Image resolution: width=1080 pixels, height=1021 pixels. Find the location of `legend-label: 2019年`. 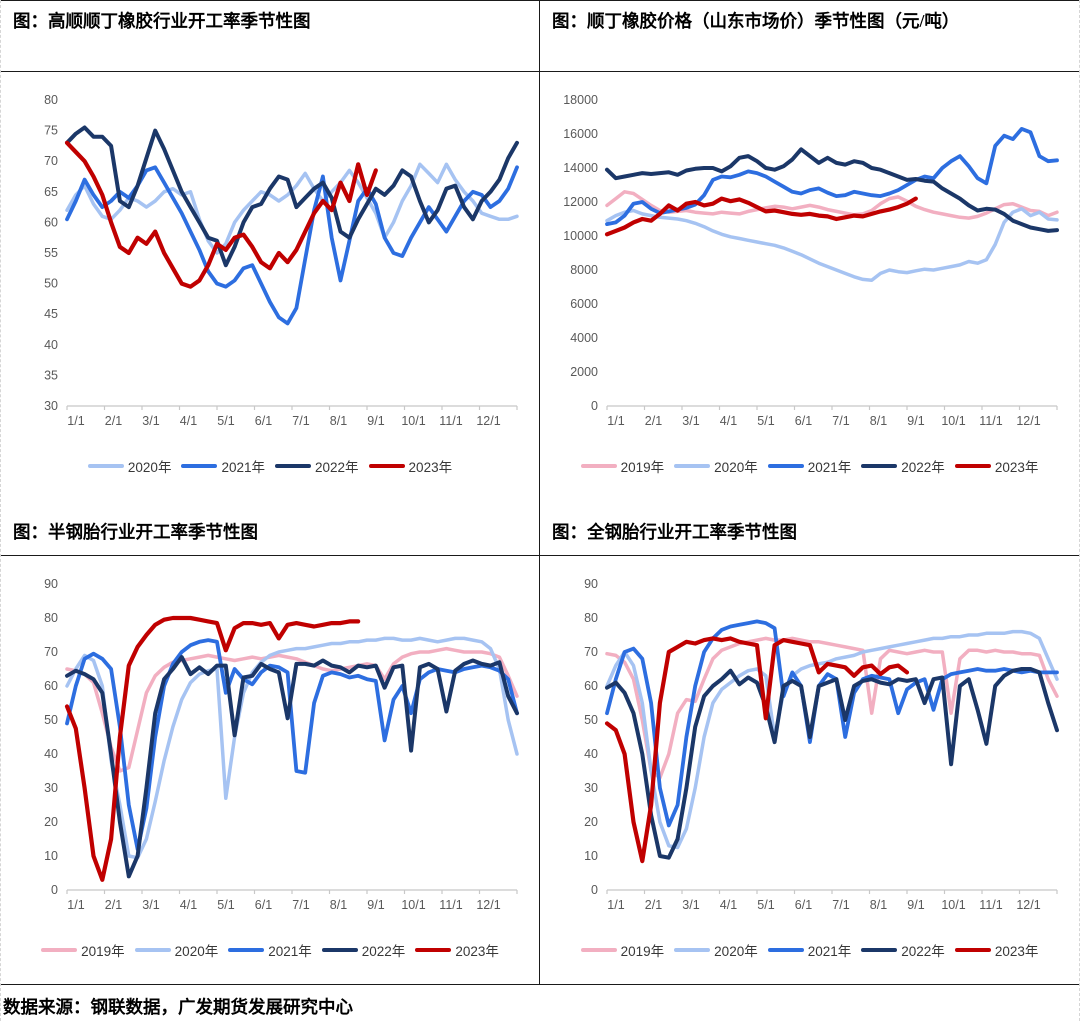

legend-label: 2019年 is located at coordinates (642, 951).